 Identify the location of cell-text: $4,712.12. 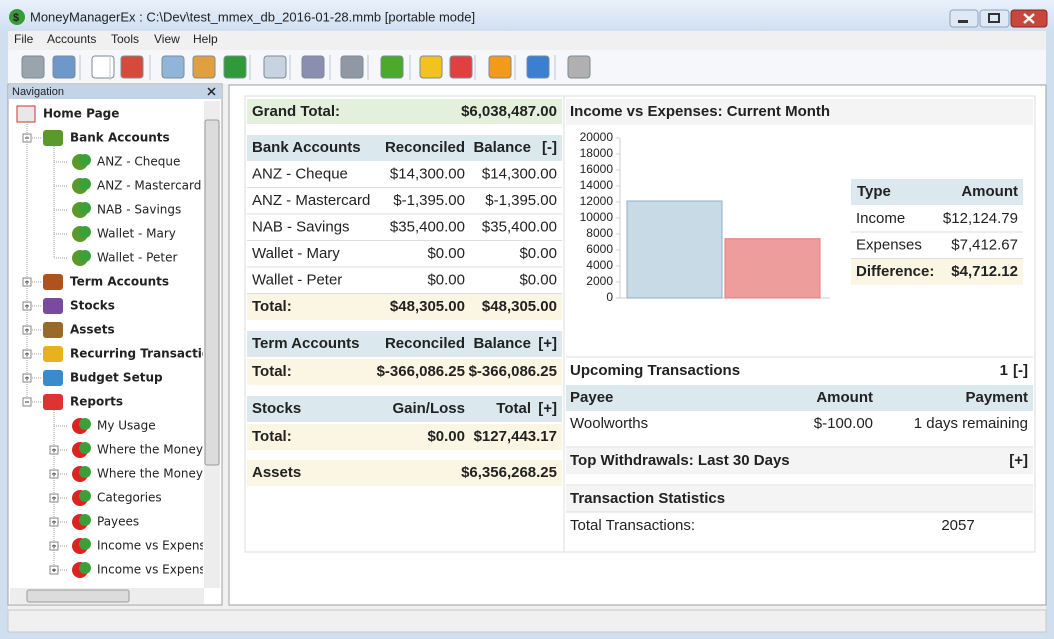
(984, 271).